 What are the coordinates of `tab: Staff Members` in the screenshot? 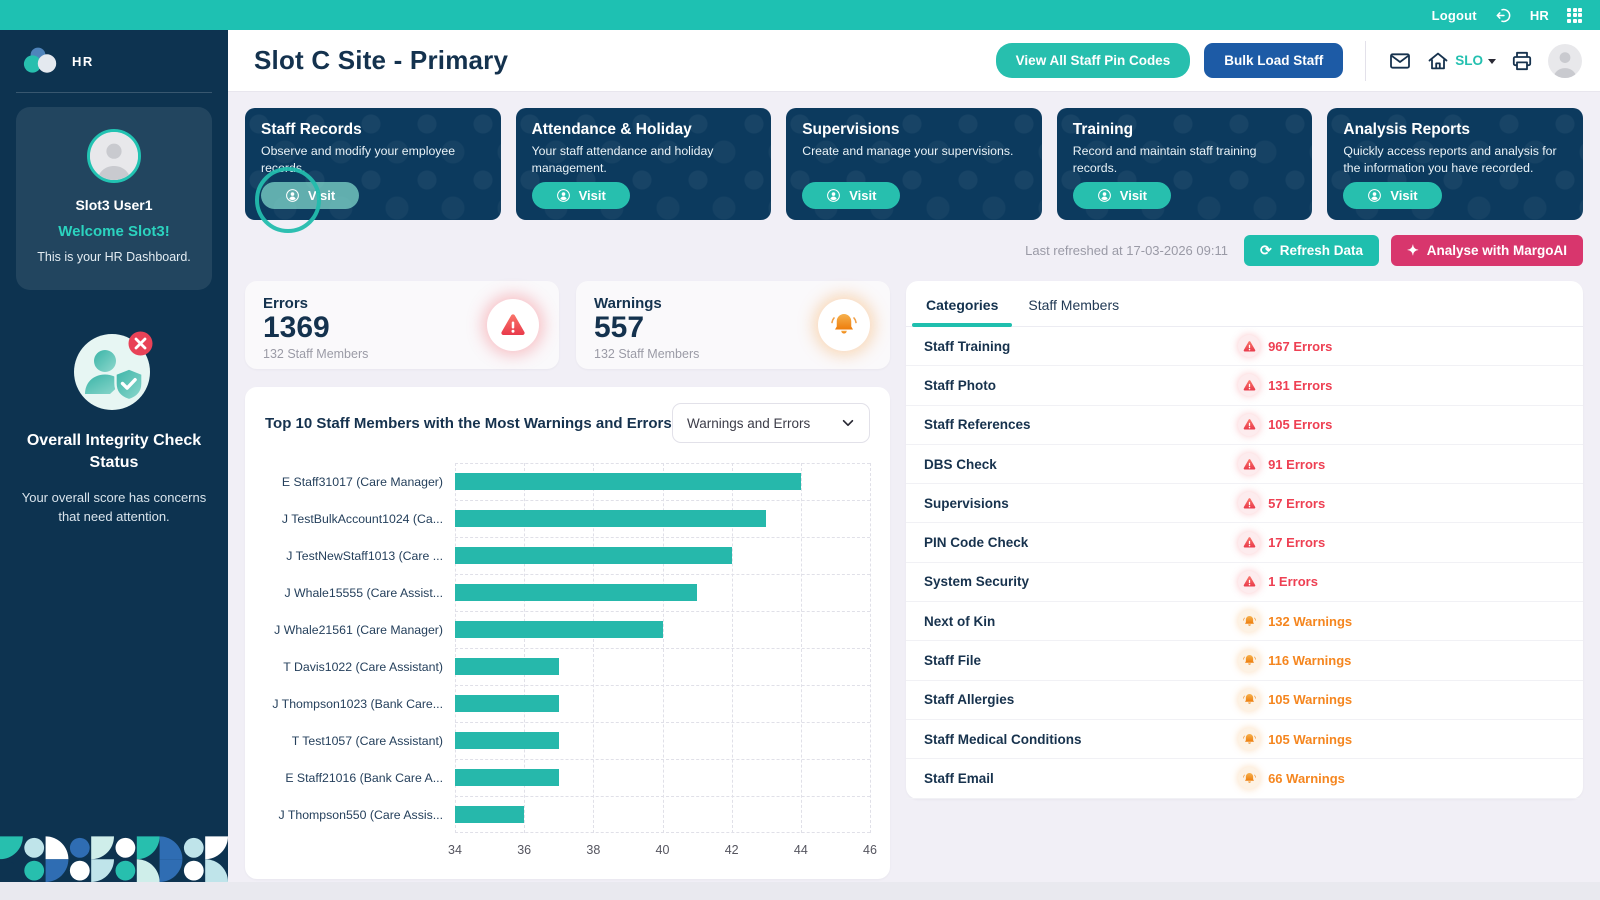 It's located at (1074, 305).